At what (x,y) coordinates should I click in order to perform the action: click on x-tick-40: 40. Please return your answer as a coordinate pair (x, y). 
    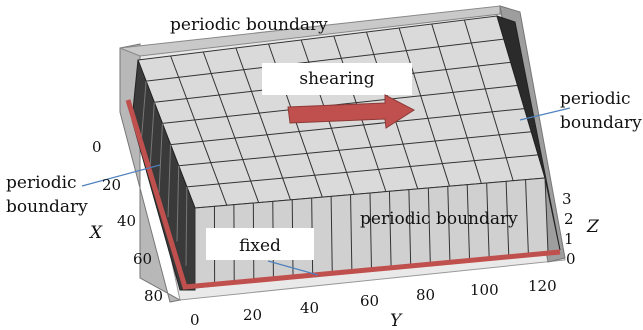
    Looking at the image, I should click on (126, 221).